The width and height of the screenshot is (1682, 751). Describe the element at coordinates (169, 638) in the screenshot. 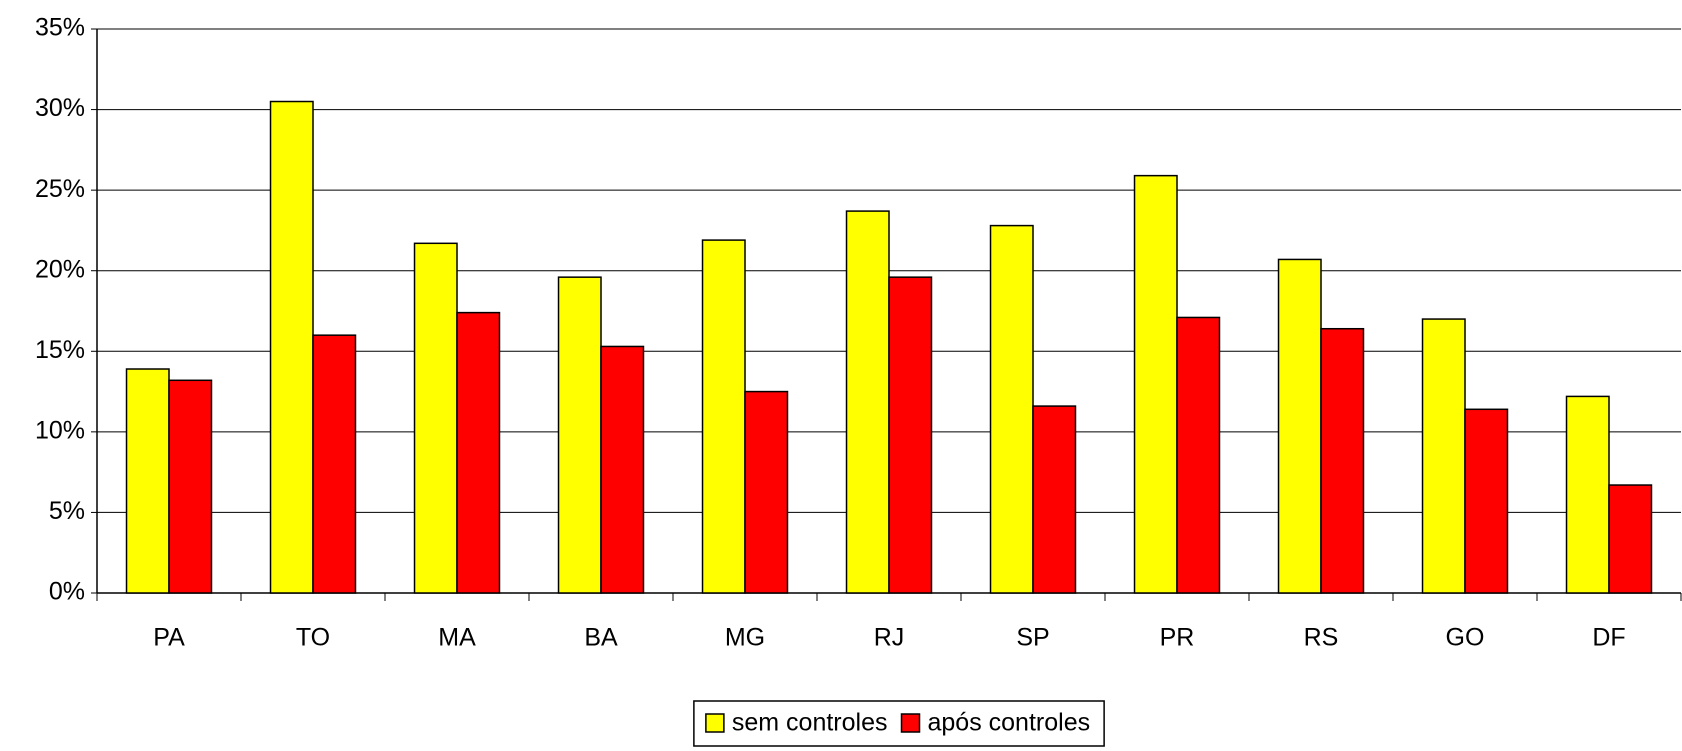

I see `x-tick-label: PA` at that location.